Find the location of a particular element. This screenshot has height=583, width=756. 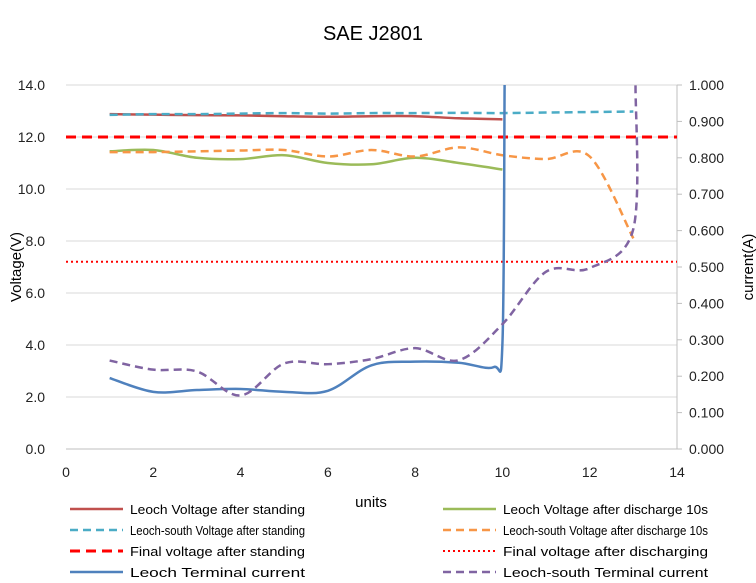

y-axis-left-label: Voltage(V) is located at coordinates (16, 267).